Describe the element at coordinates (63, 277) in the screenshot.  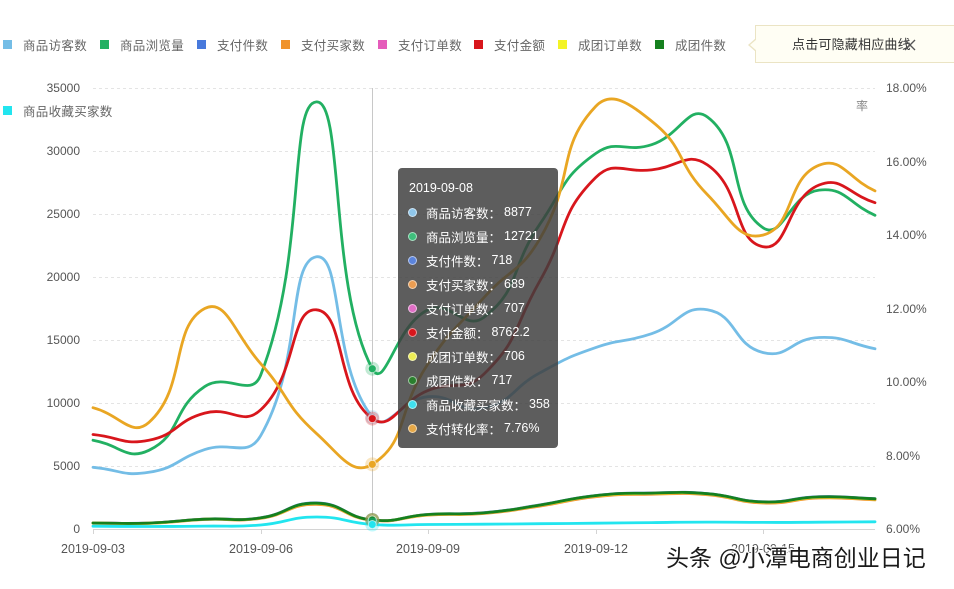
I see `y-axis-left-label: 20000` at that location.